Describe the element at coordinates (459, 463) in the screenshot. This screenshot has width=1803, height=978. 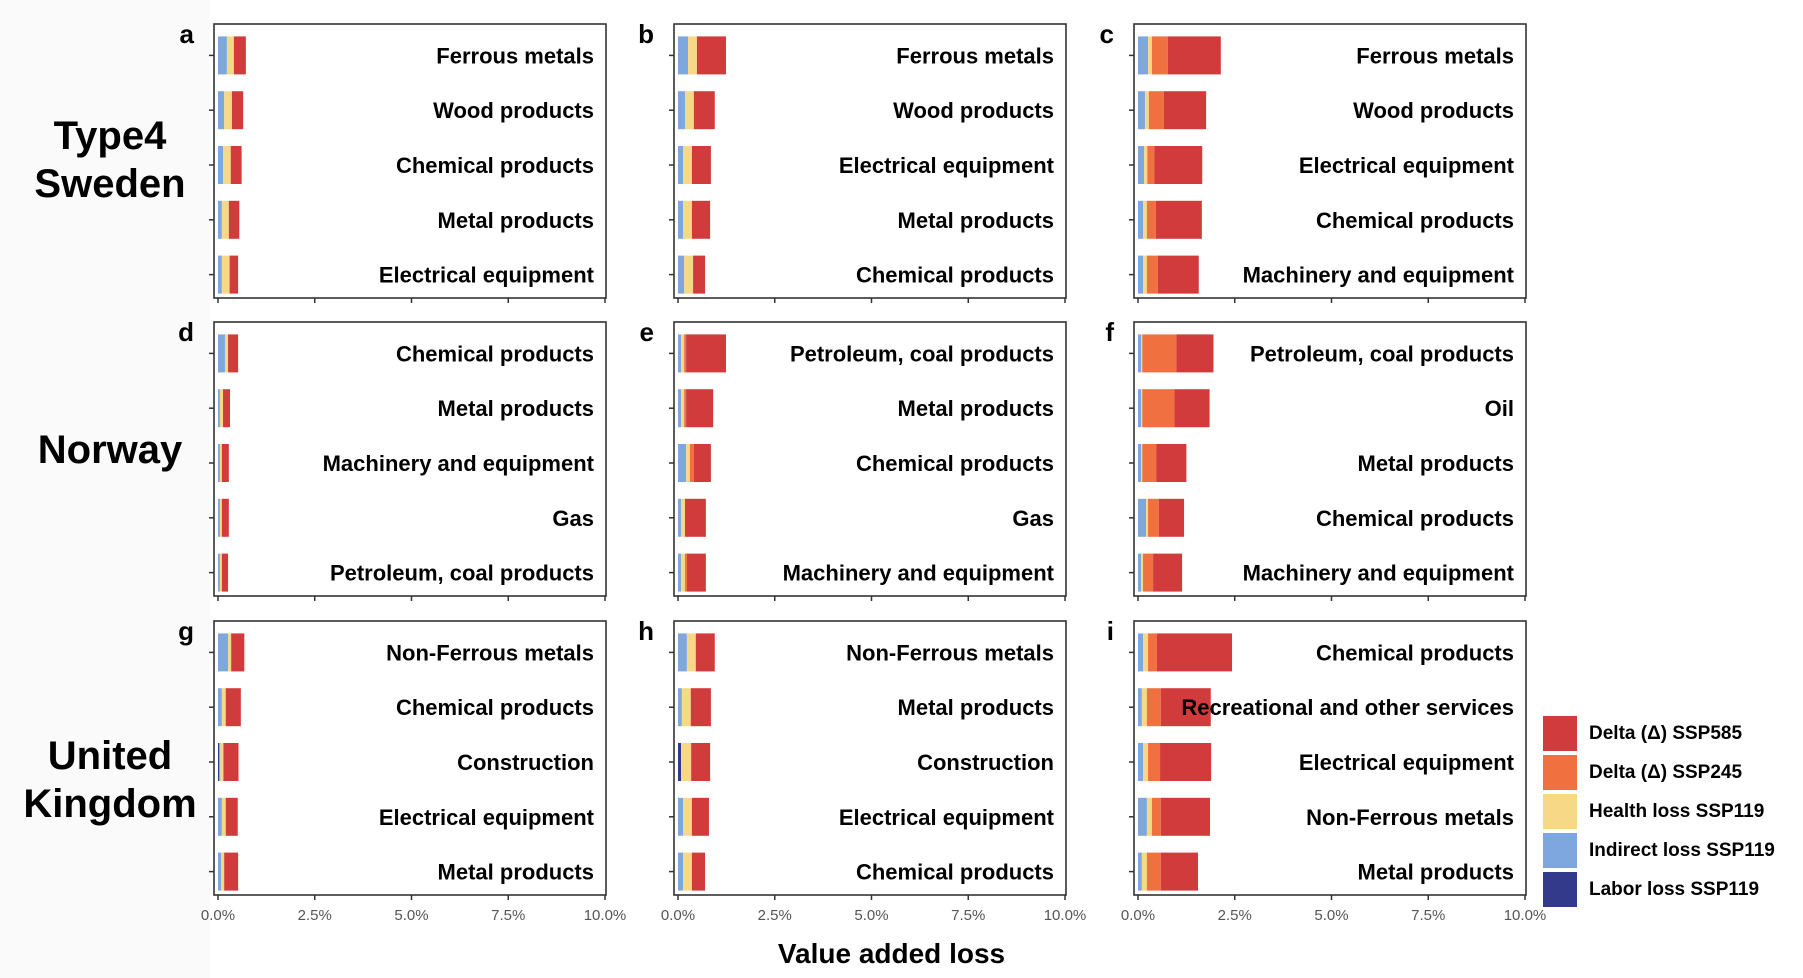
I see `sector-label: Machinery and equipment` at that location.